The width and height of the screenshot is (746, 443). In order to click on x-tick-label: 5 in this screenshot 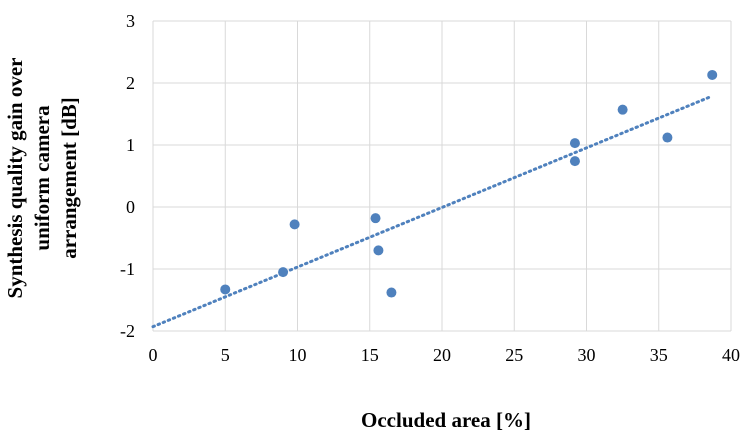, I will do `click(225, 355)`.